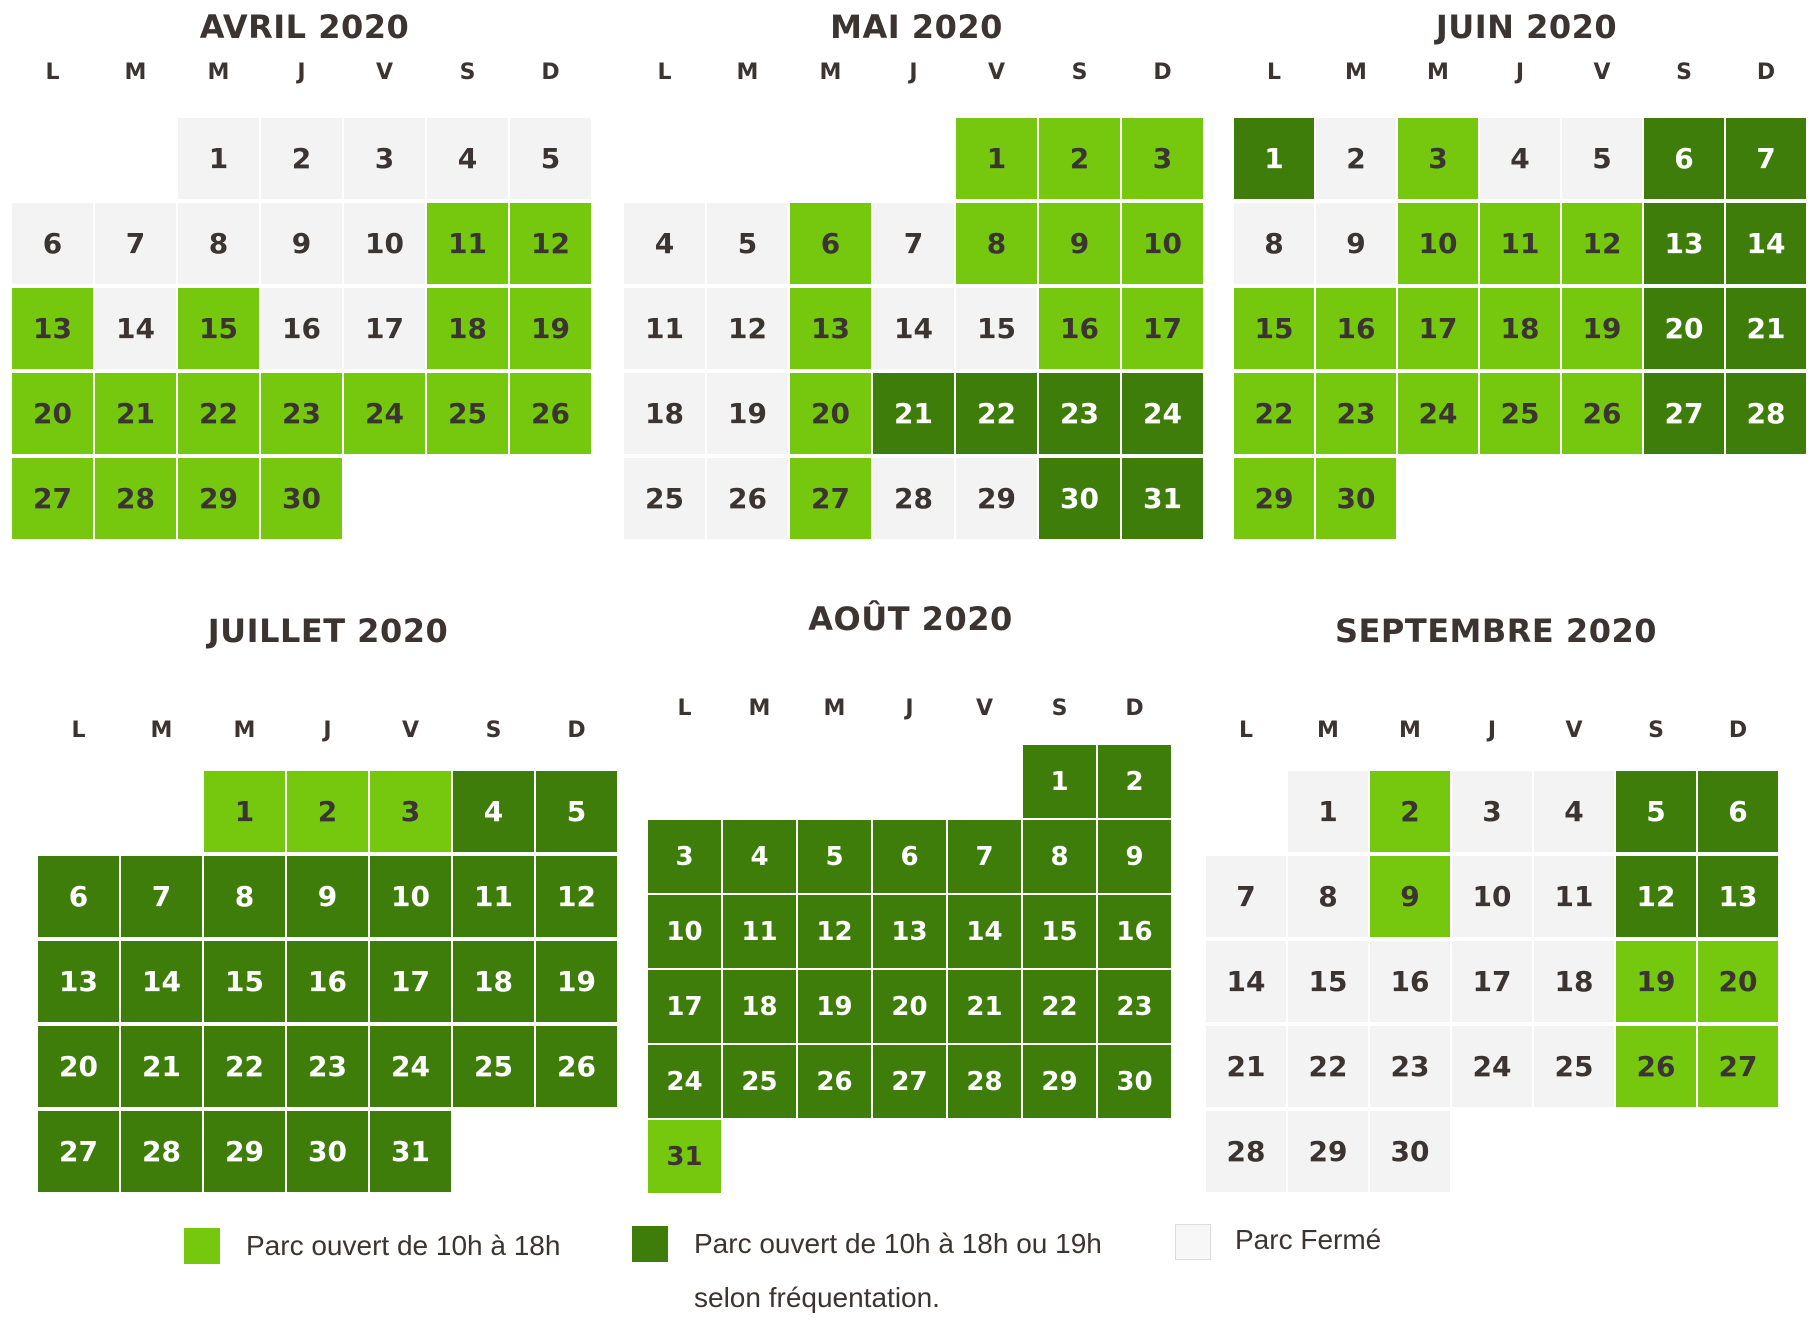 This screenshot has width=1820, height=1323. What do you see at coordinates (328, 631) in the screenshot?
I see `month-title: JUILLET 2020` at bounding box center [328, 631].